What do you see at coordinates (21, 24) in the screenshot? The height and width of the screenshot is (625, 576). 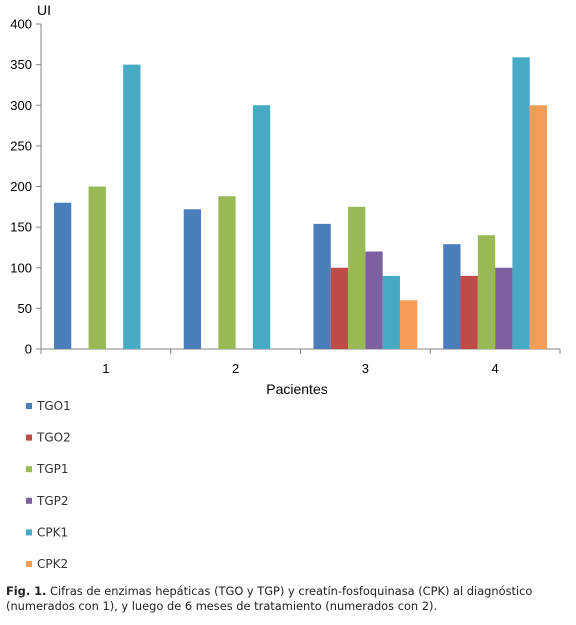 I see `y-tick-label: 400` at bounding box center [21, 24].